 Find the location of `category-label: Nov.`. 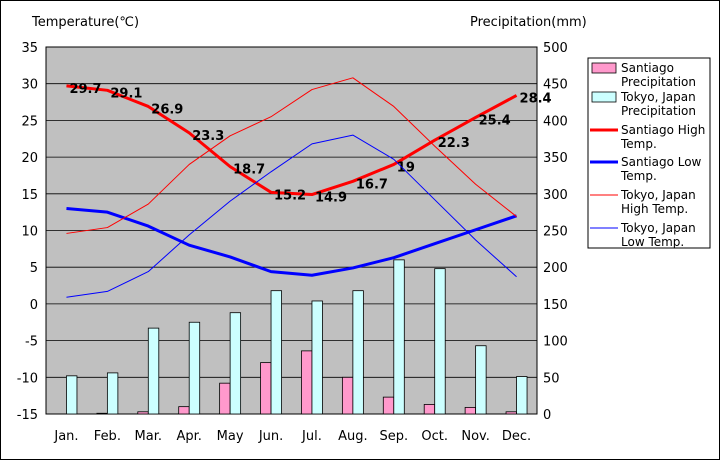

category-label: Nov. is located at coordinates (475, 436).